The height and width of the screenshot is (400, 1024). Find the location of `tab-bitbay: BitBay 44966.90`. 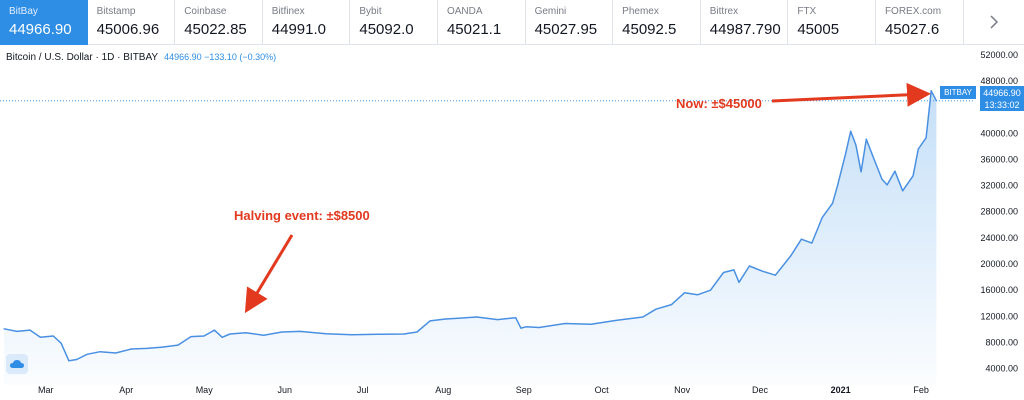

tab-bitbay: BitBay 44966.90 is located at coordinates (44, 22).